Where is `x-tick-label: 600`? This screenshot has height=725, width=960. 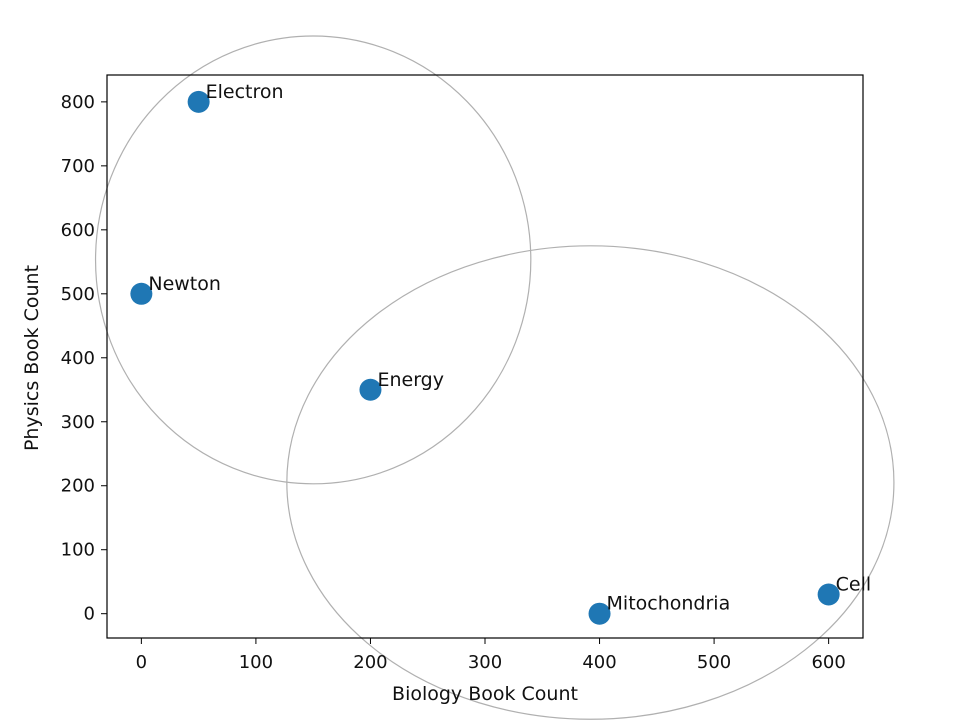
x-tick-label: 600 is located at coordinates (828, 662).